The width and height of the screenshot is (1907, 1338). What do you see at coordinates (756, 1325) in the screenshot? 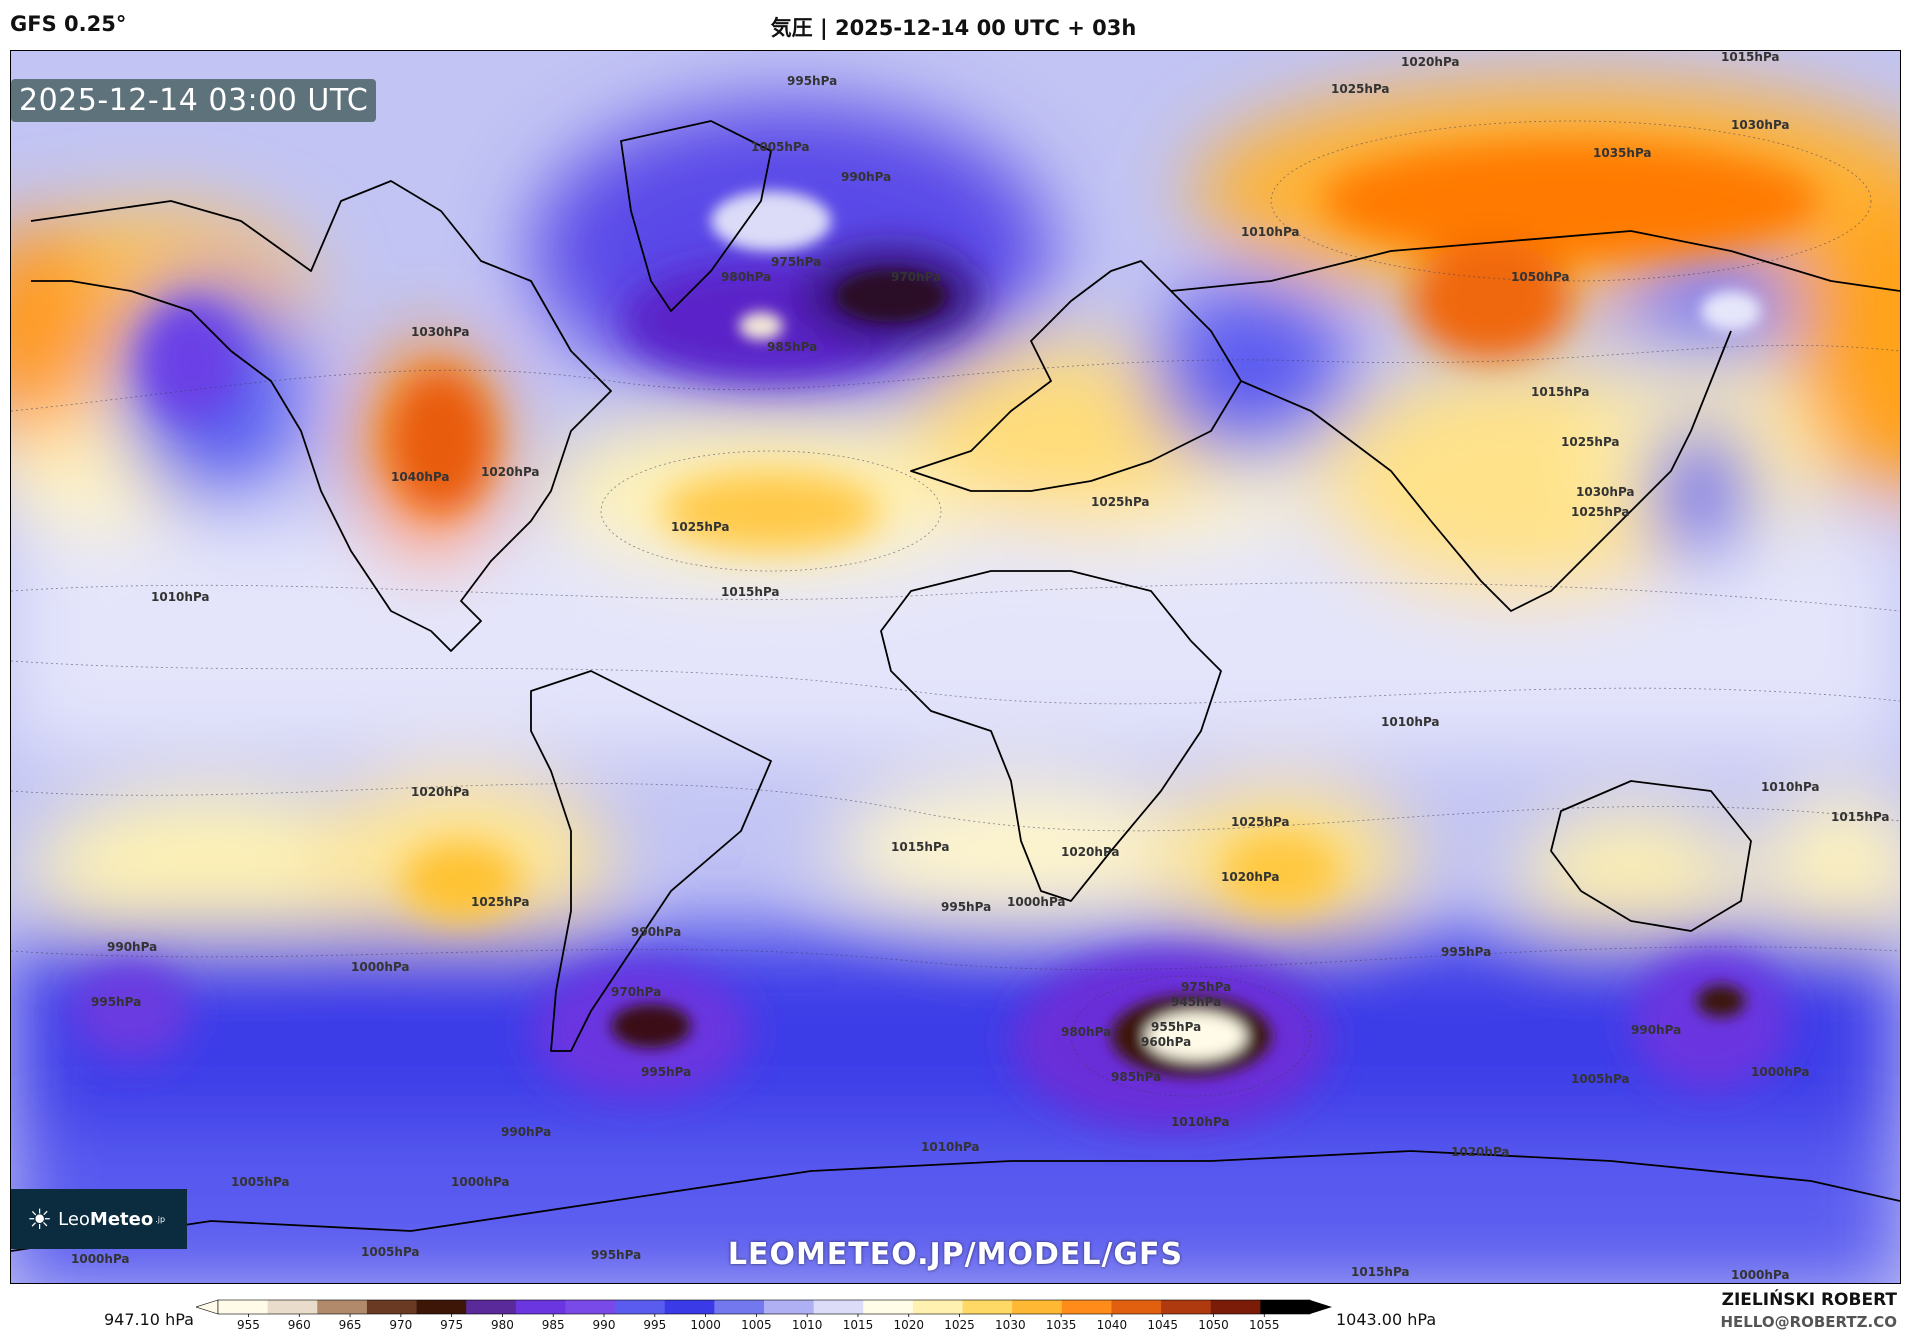
I see `colorbar-tick-label: 1005` at bounding box center [756, 1325].